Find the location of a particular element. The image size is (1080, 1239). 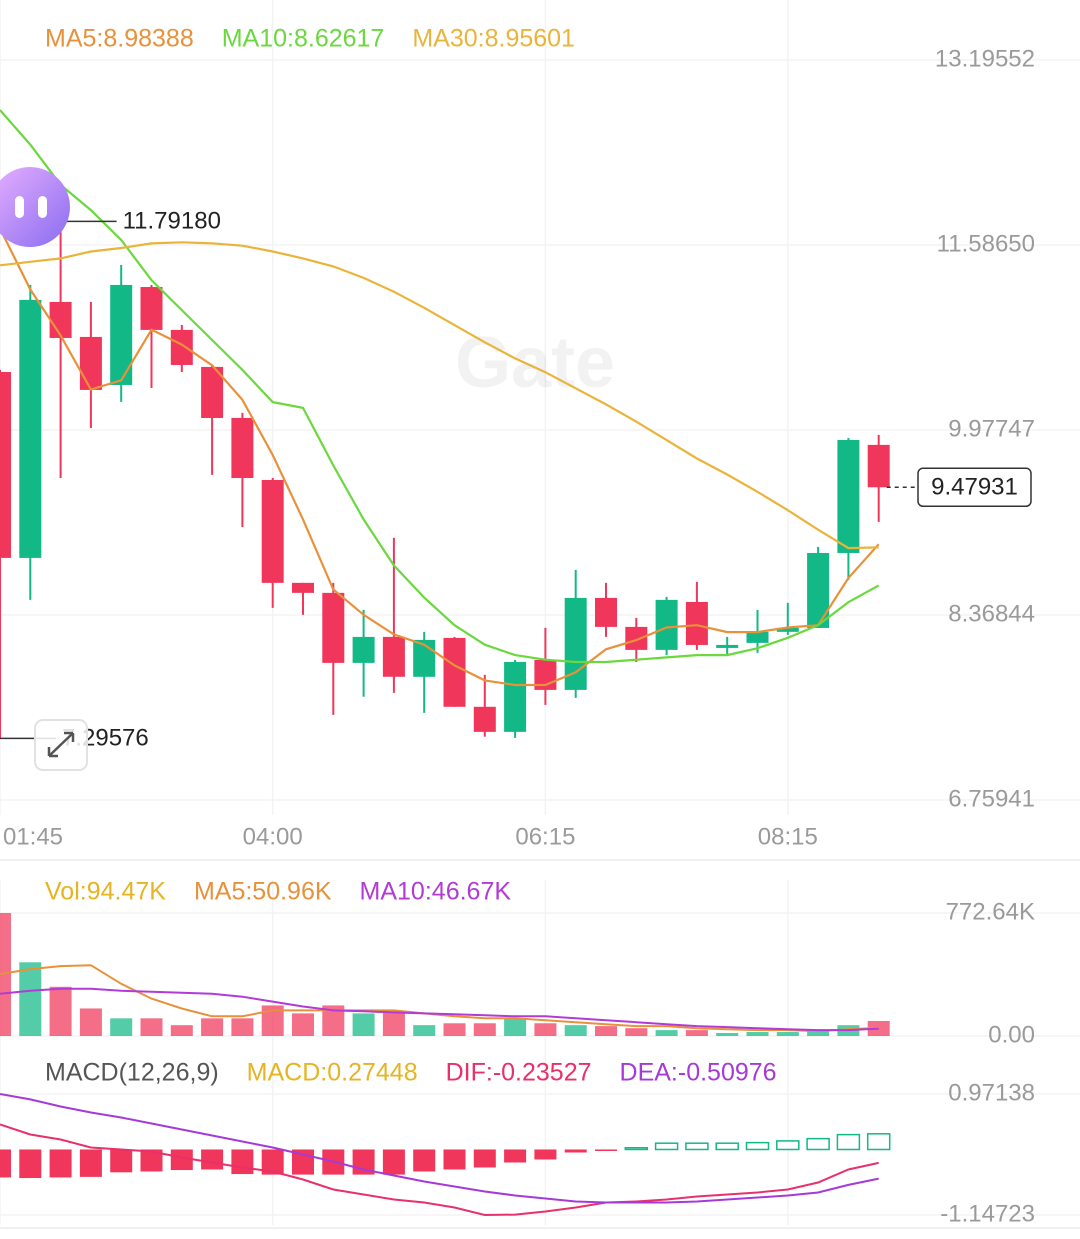

assistant-avatar is located at coordinates (35, 207).